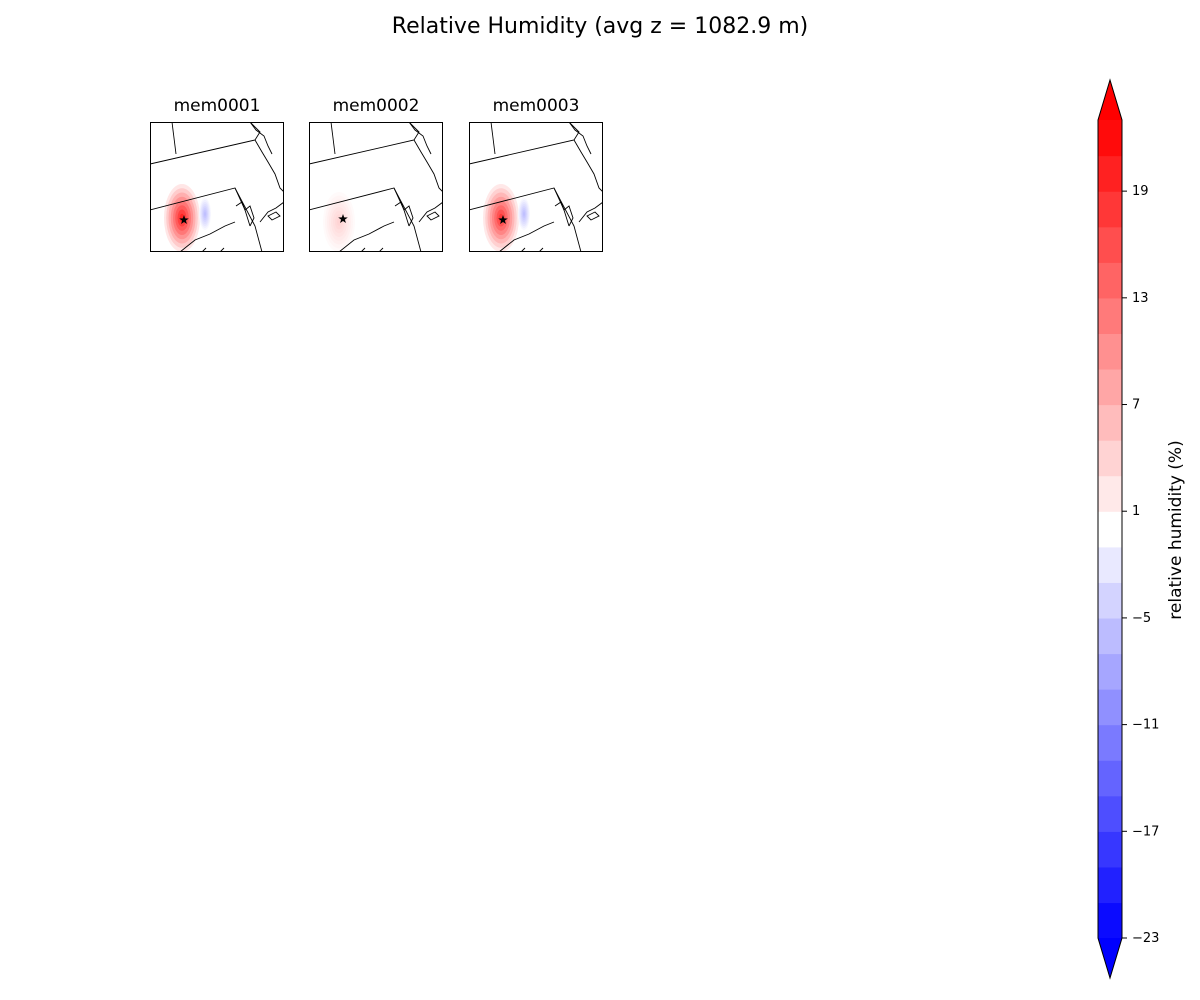  I want to click on figure-title: Relative Humidity (avg z = 1082.9 m), so click(600, 26).